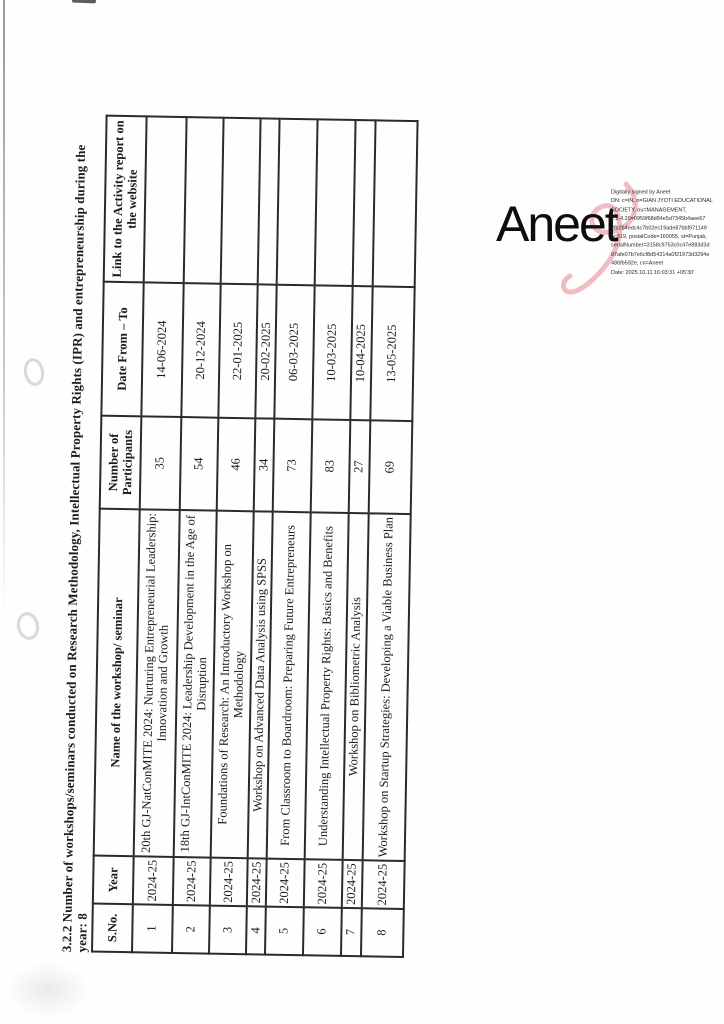 The height and width of the screenshot is (1024, 724). I want to click on signature-name: Aneet, so click(557, 224).